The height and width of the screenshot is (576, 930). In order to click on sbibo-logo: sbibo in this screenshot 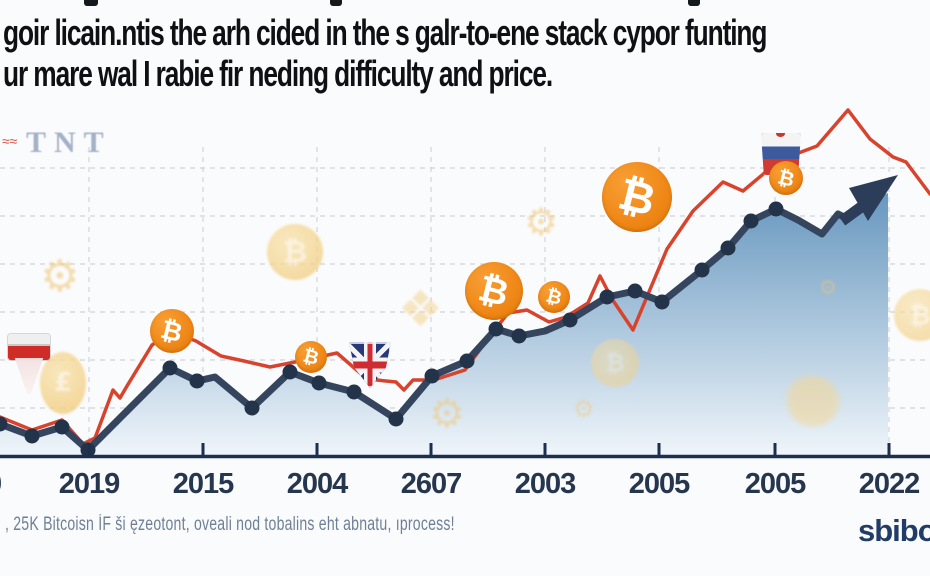, I will do `click(894, 530)`.